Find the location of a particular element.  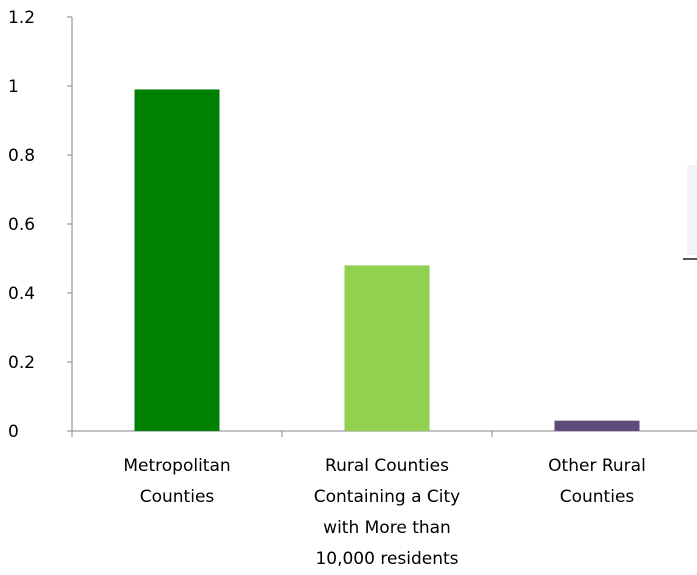

category-label-3-line-1: Other Rural is located at coordinates (597, 466).